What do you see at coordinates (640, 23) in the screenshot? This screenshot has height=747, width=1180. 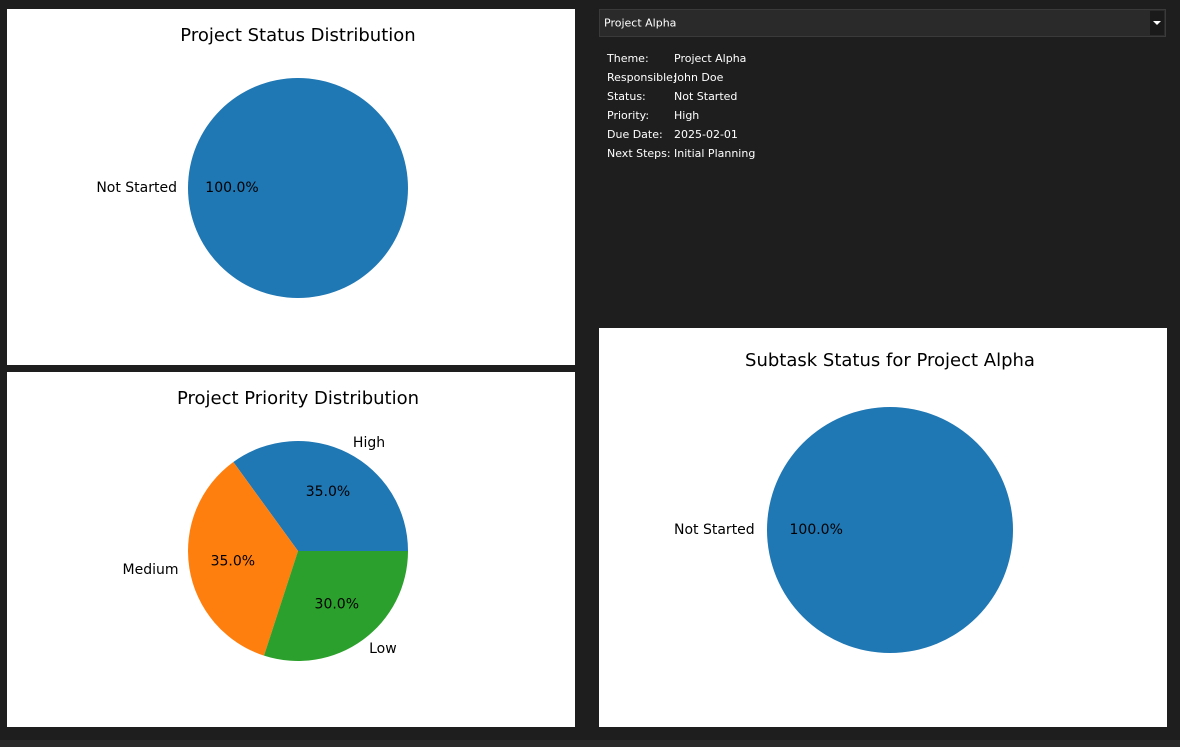 I see `dropdown-text: Project Alpha` at bounding box center [640, 23].